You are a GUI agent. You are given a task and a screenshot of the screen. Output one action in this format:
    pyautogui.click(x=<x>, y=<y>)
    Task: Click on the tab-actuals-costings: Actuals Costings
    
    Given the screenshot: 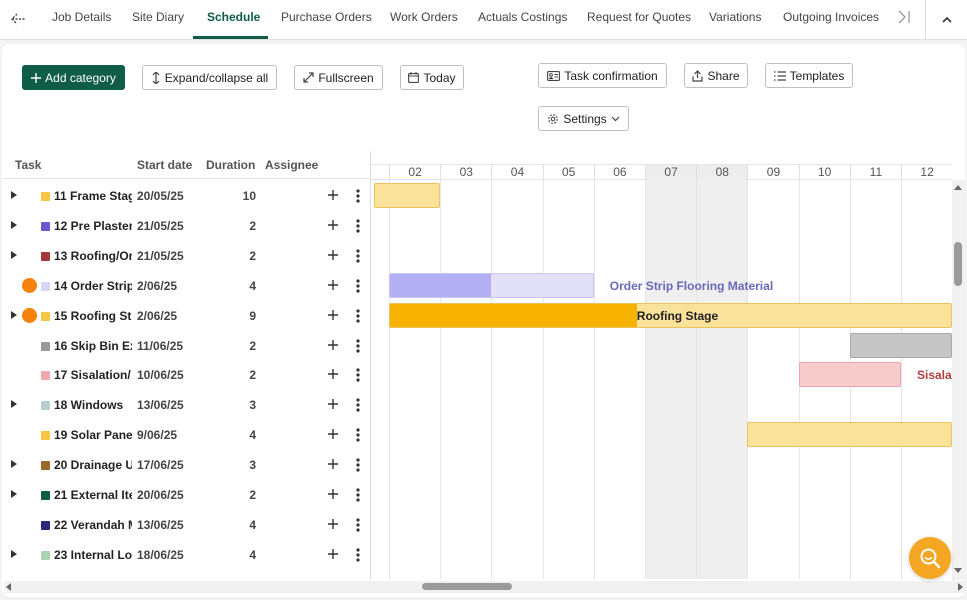 What is the action you would take?
    pyautogui.click(x=523, y=17)
    